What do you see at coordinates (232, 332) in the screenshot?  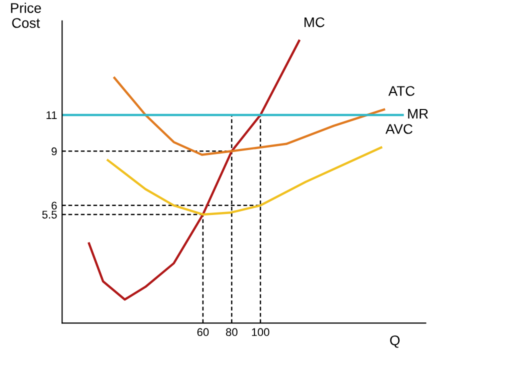 I see `x-tick-label: 80` at bounding box center [232, 332].